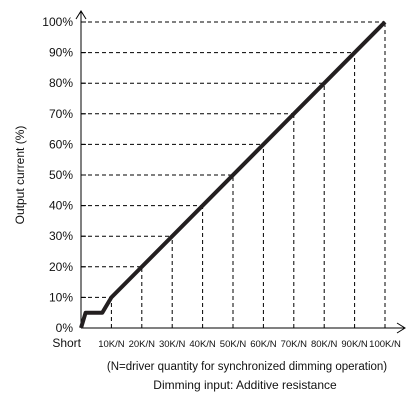 This screenshot has height=396, width=411. What do you see at coordinates (294, 344) in the screenshot?
I see `x-tick-label-7: 70K/N` at bounding box center [294, 344].